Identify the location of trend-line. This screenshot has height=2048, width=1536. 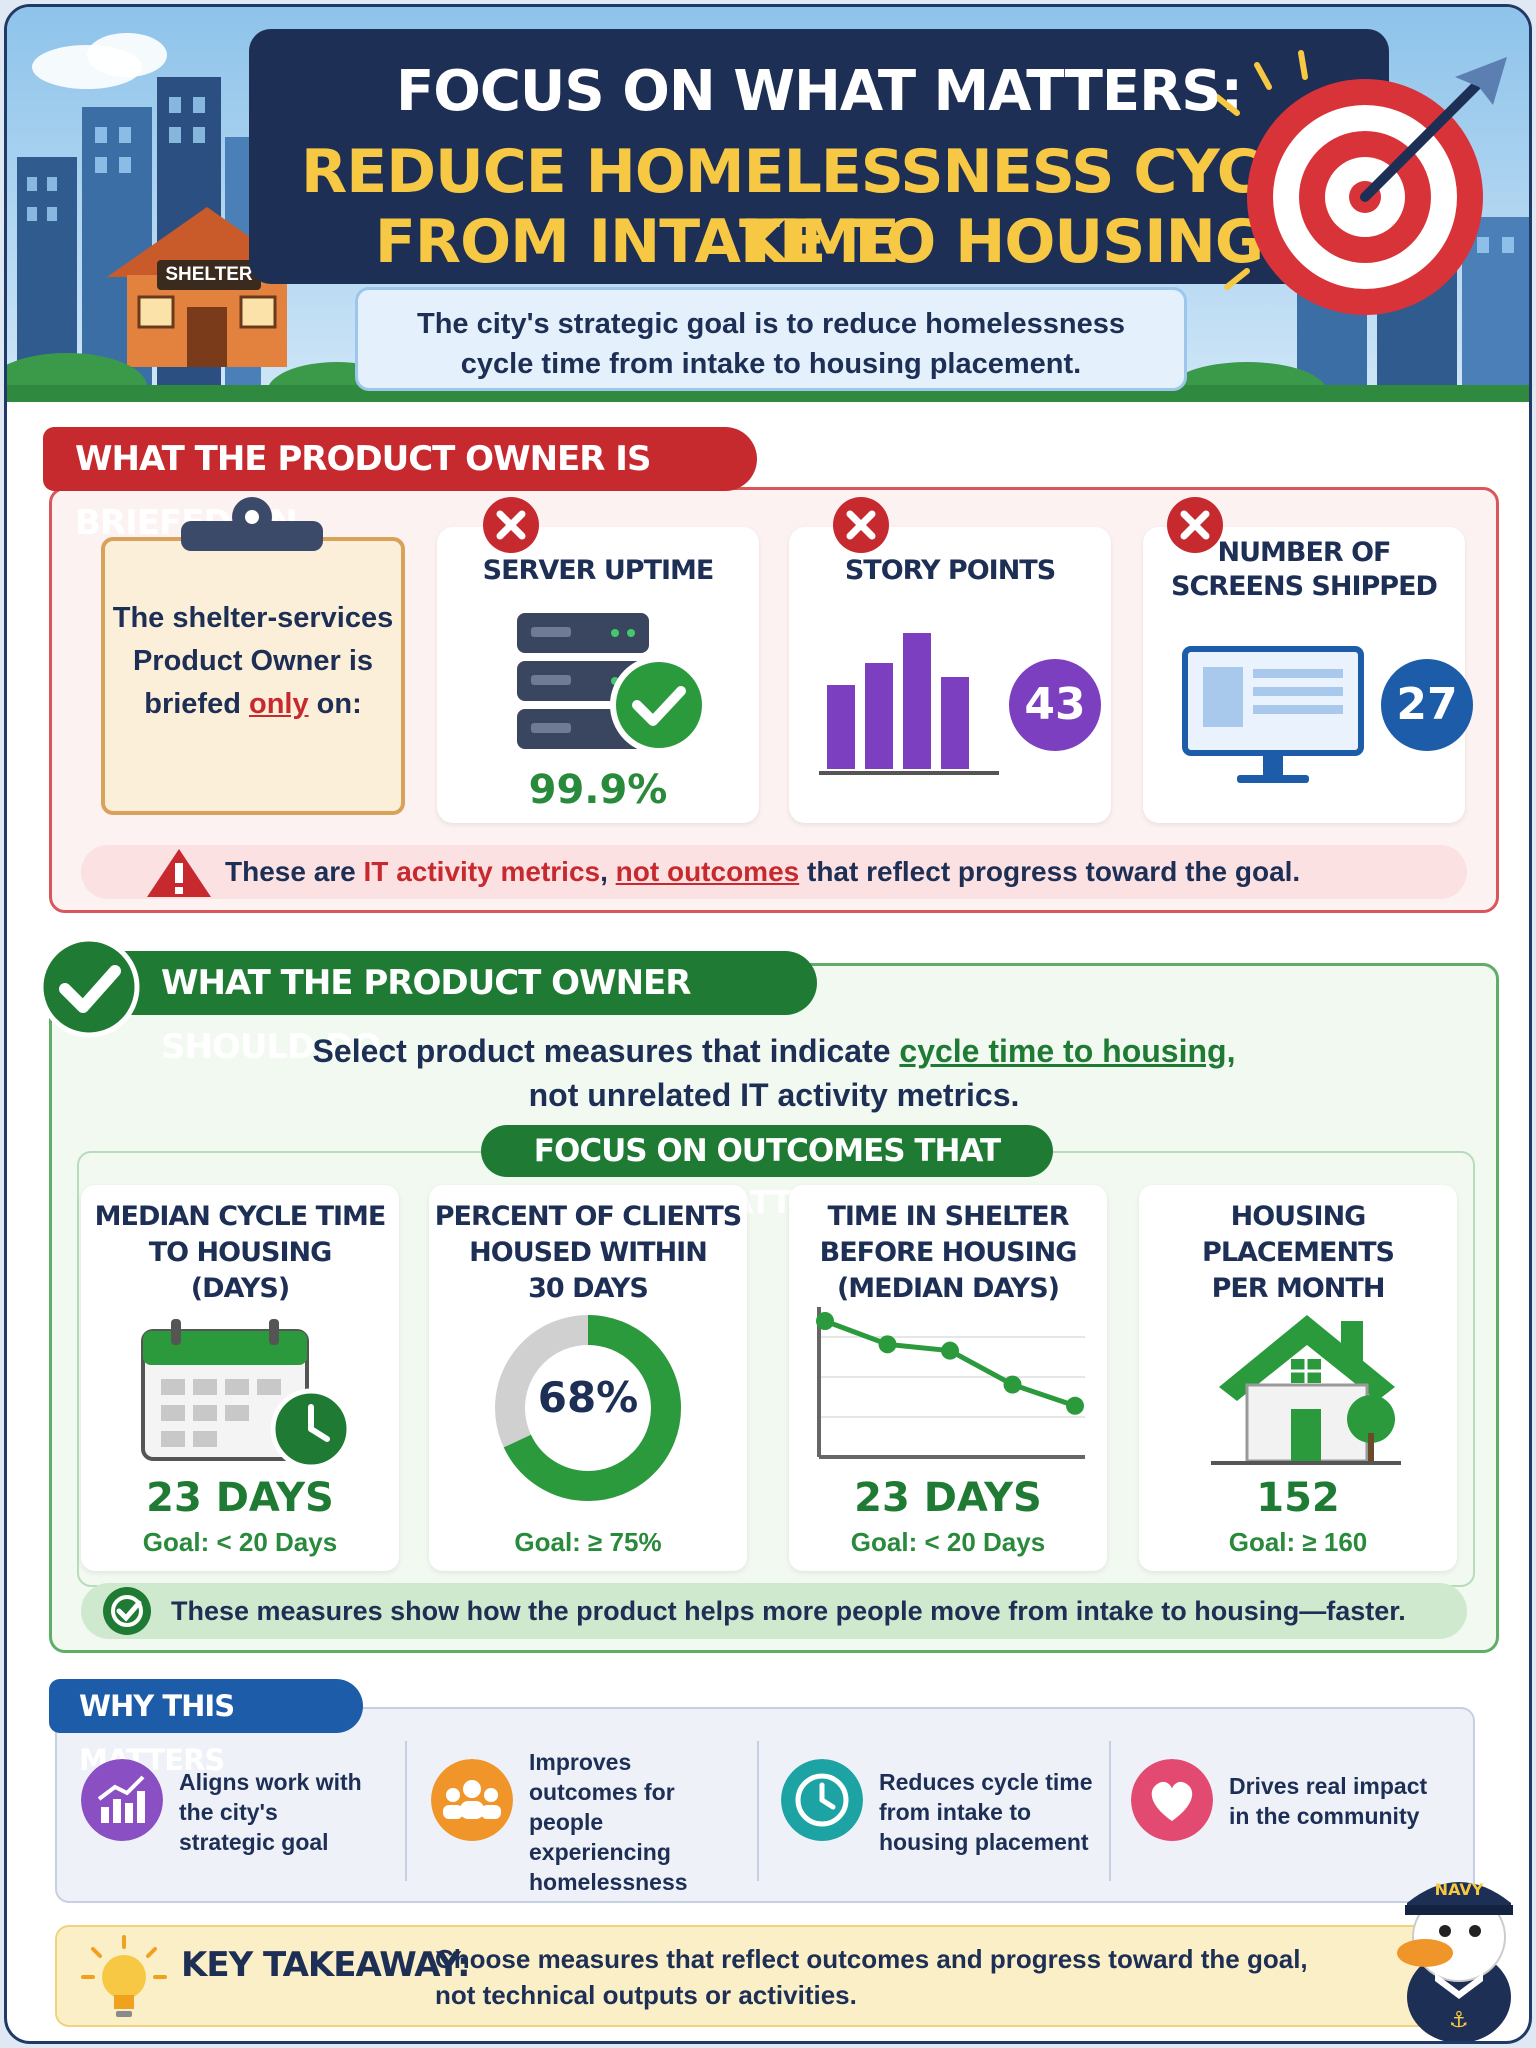
(950, 1363).